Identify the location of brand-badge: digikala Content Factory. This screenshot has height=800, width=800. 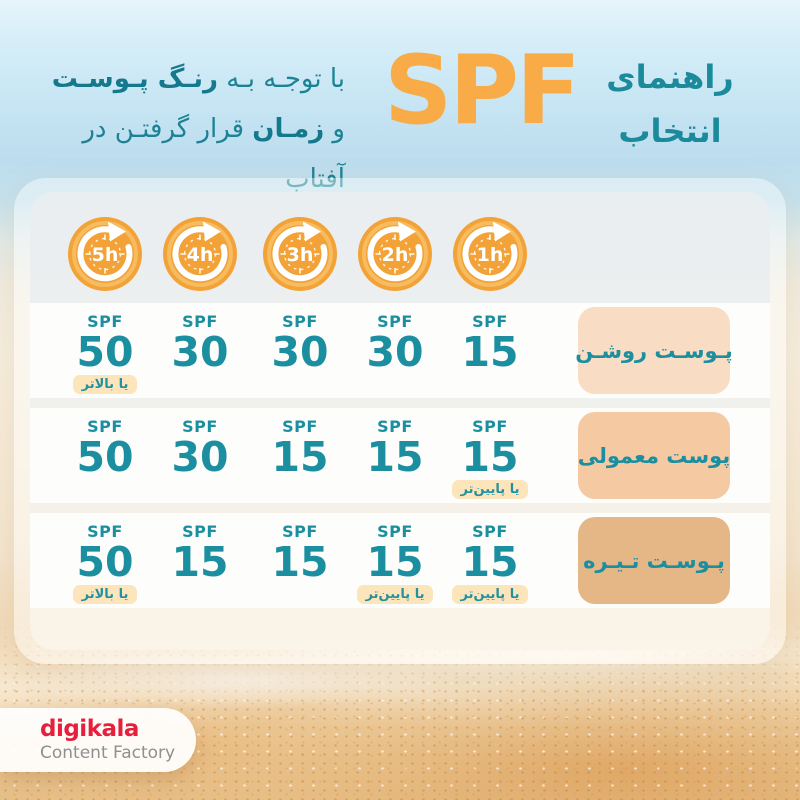
(98, 740).